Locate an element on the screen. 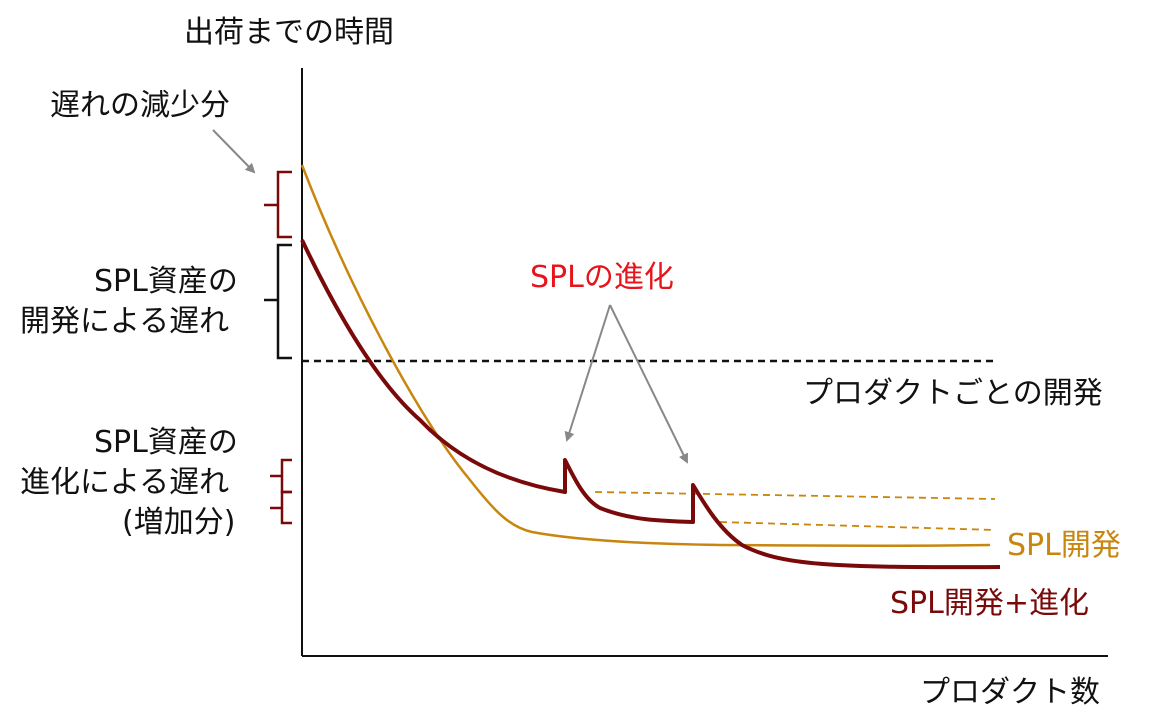  spl-asset-delay-bracket is located at coordinates (278, 301).